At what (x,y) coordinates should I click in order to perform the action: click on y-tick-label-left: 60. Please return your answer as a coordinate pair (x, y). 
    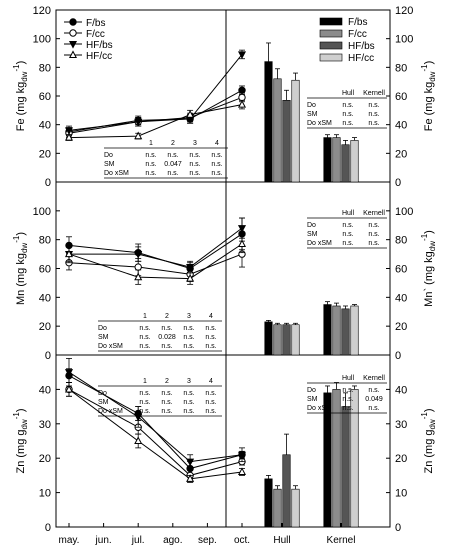
    Looking at the image, I should click on (45, 97).